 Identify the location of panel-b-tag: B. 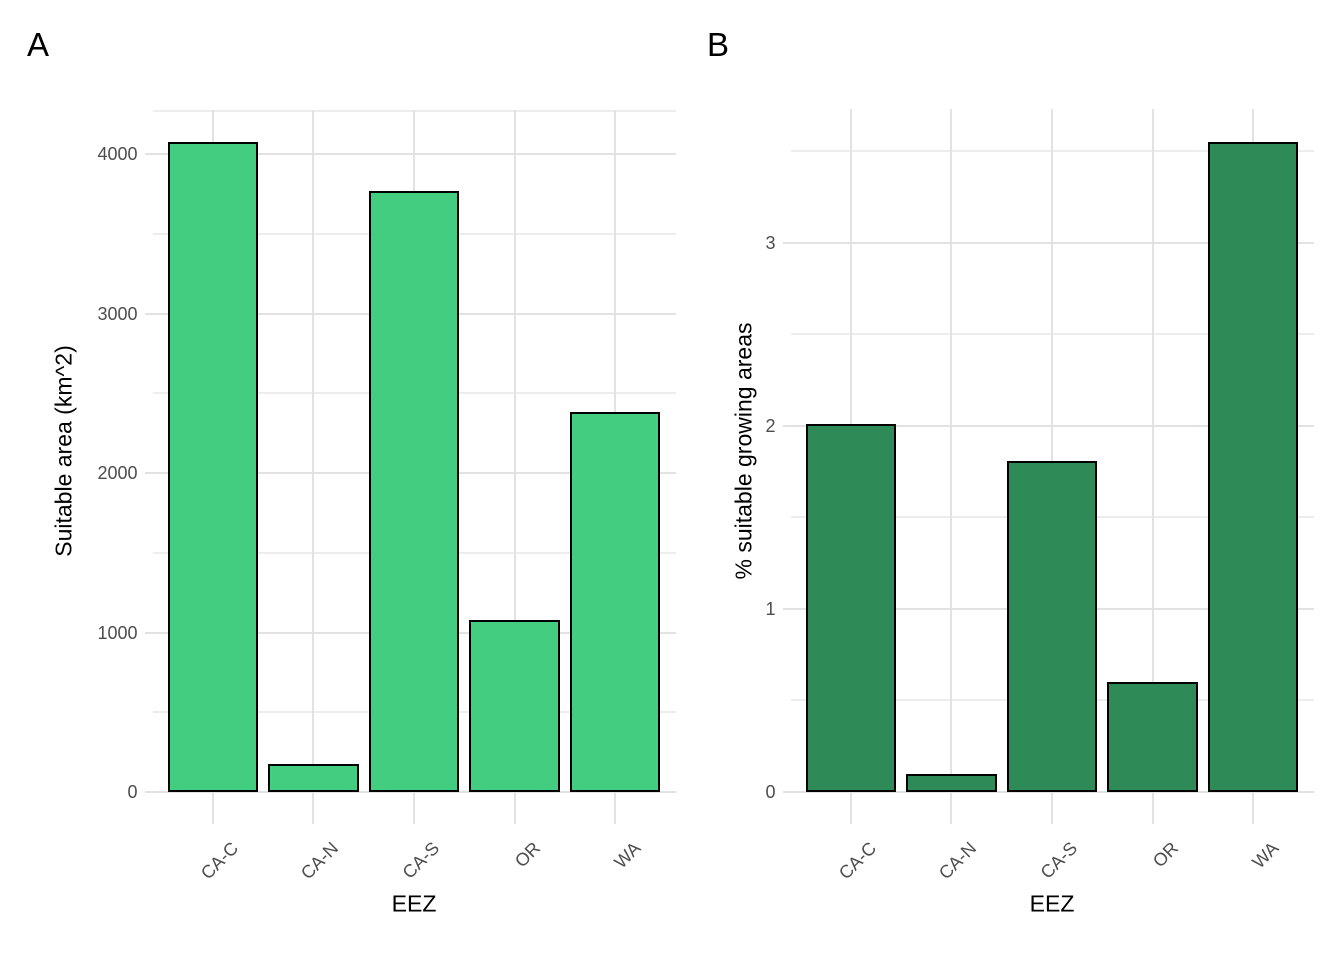
(718, 44).